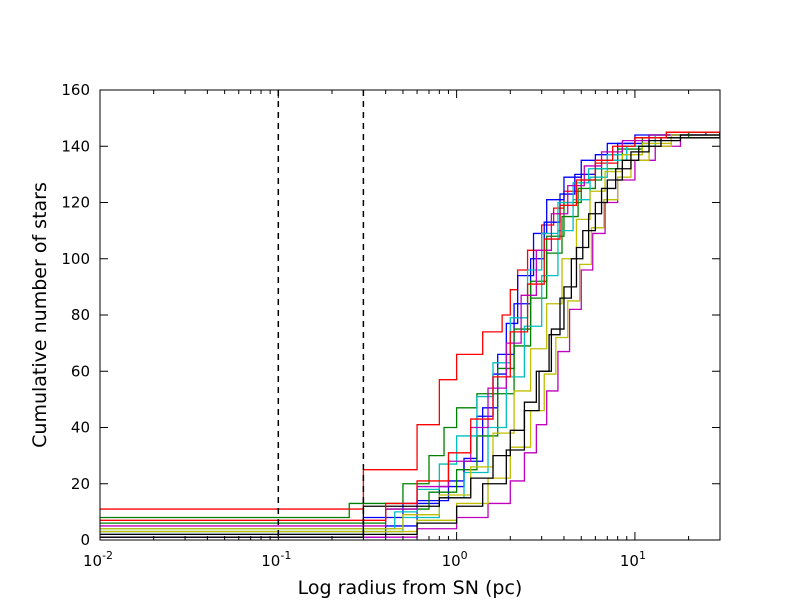  What do you see at coordinates (276, 559) in the screenshot?
I see `x-tick-label: 10⁻¹` at bounding box center [276, 559].